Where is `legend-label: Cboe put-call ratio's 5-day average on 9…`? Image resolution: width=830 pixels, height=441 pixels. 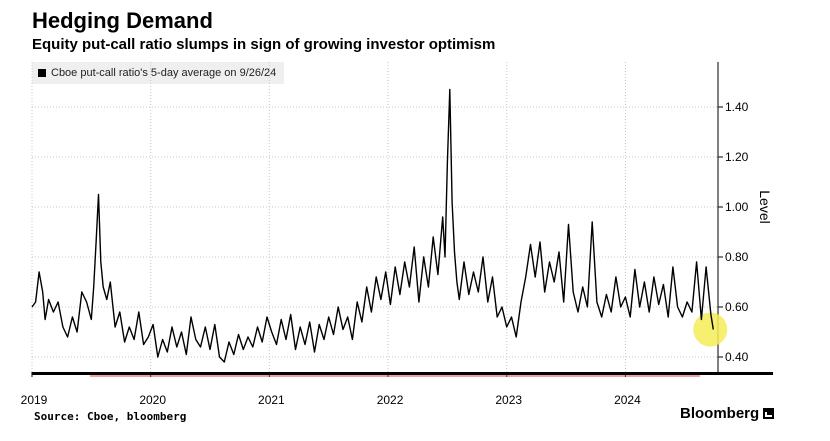
legend-label: Cboe put-call ratio's 5-day average on 9… is located at coordinates (164, 73).